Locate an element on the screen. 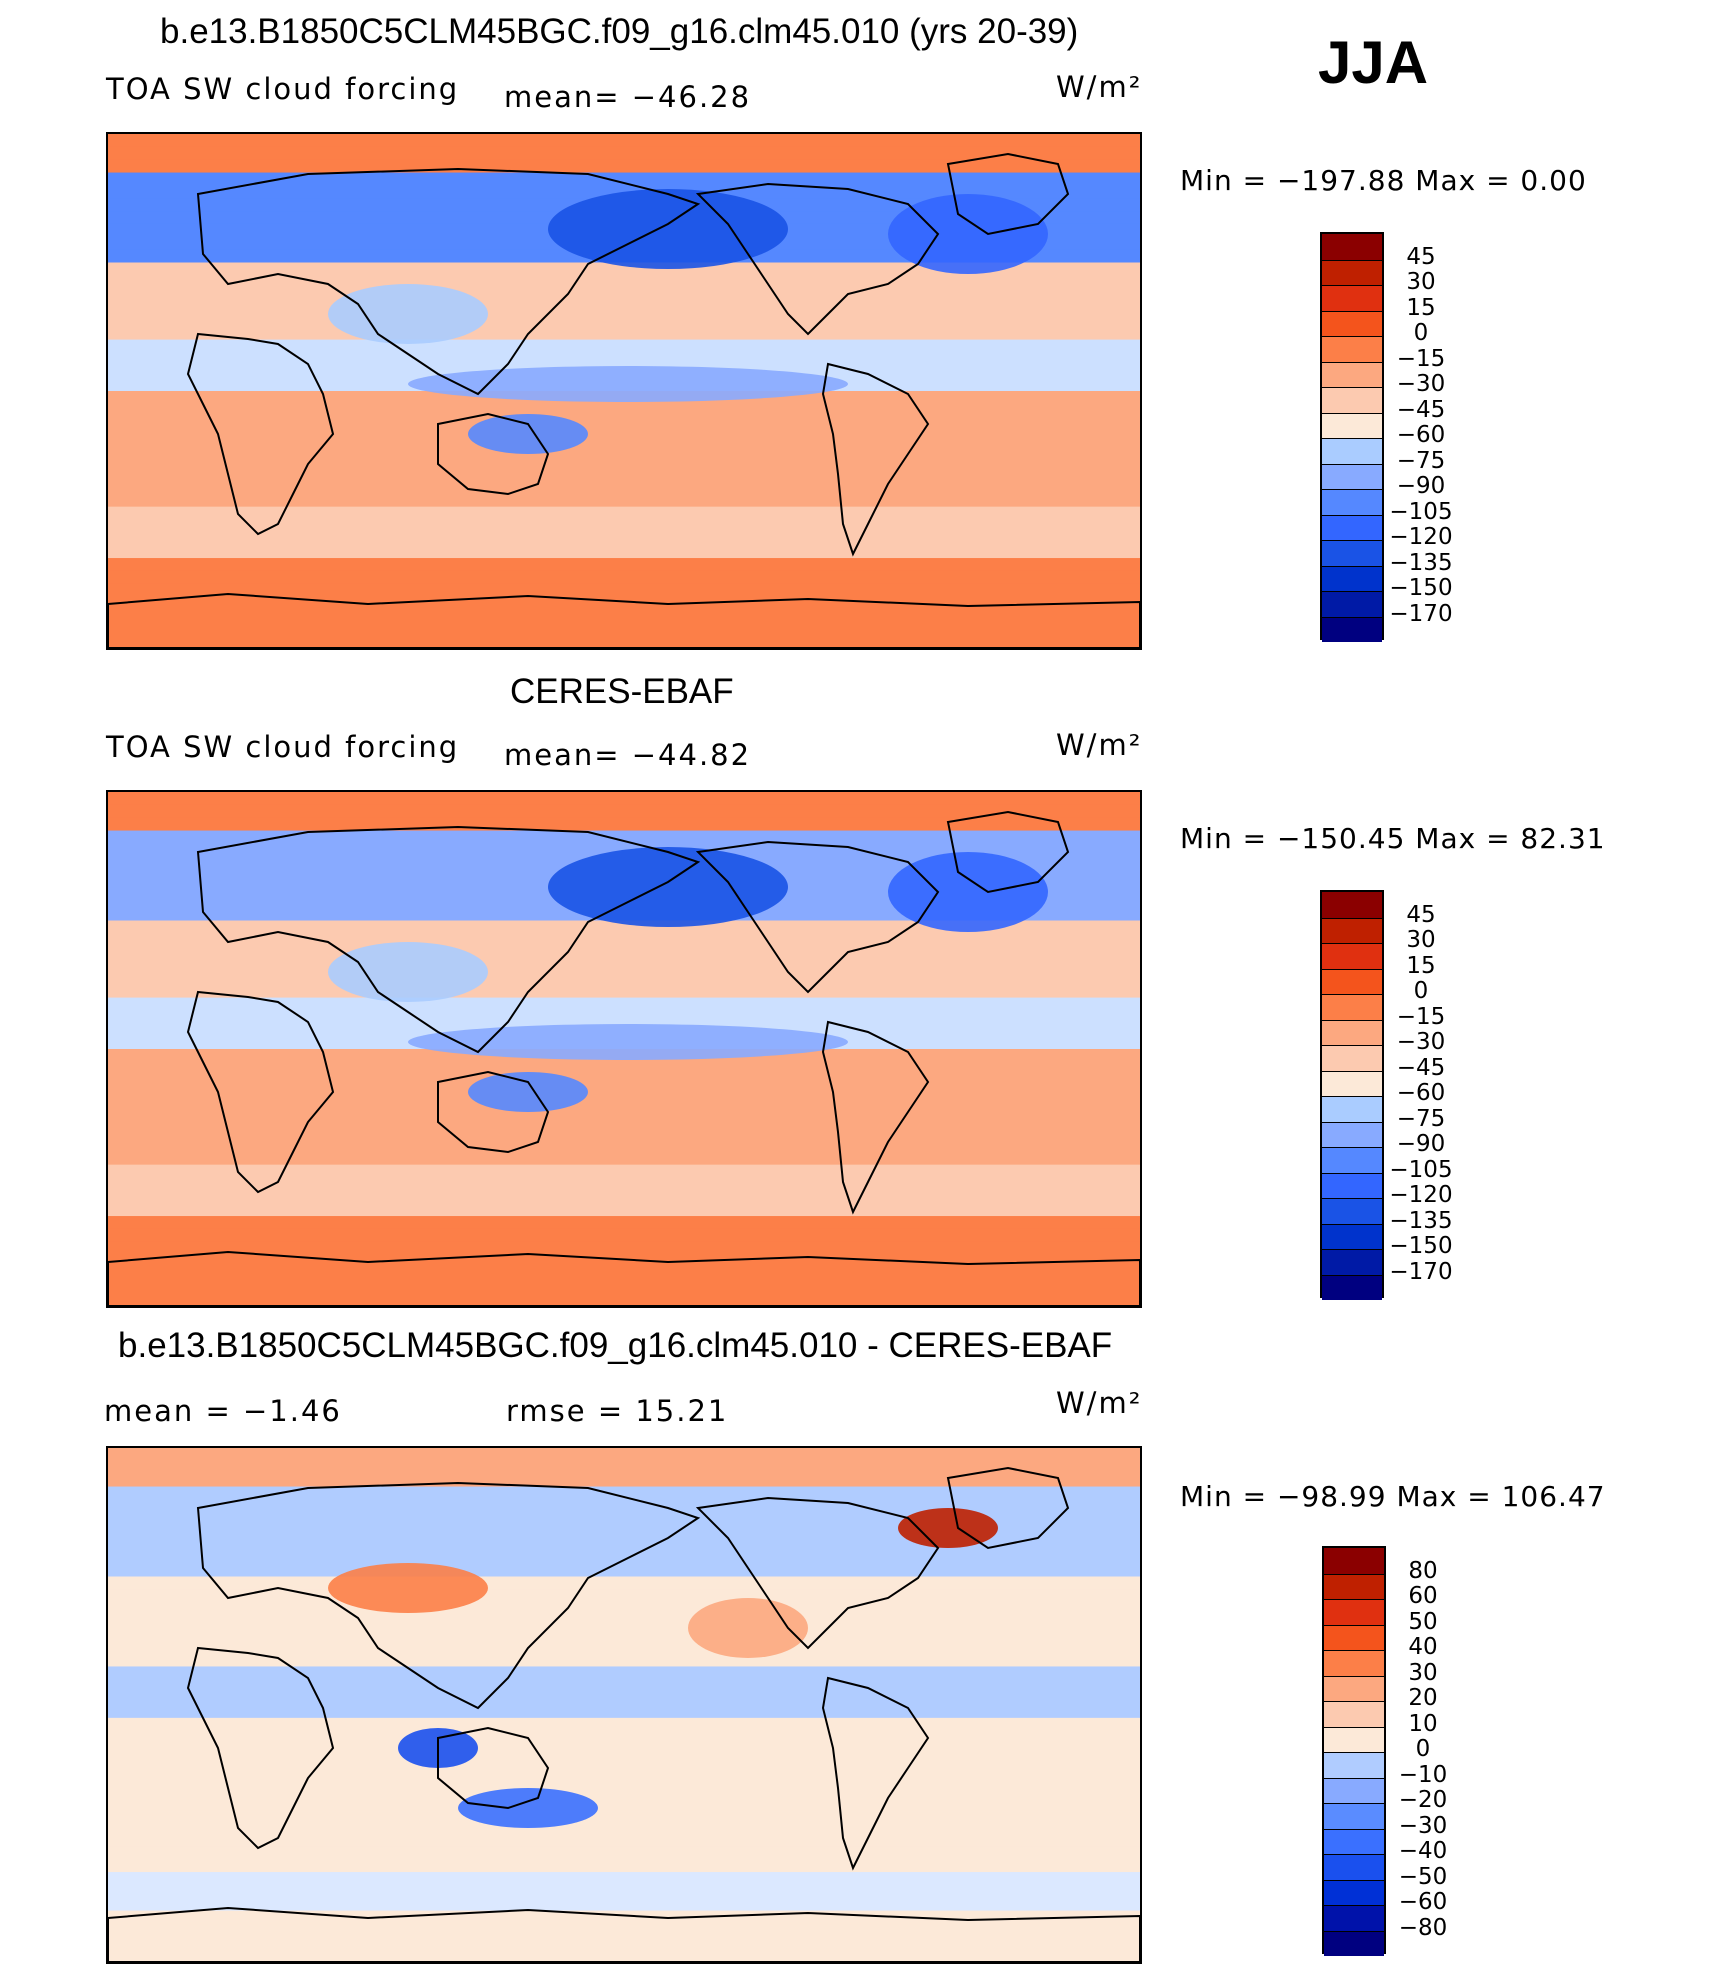  panel2-title: CERES-EBAF is located at coordinates (622, 691).